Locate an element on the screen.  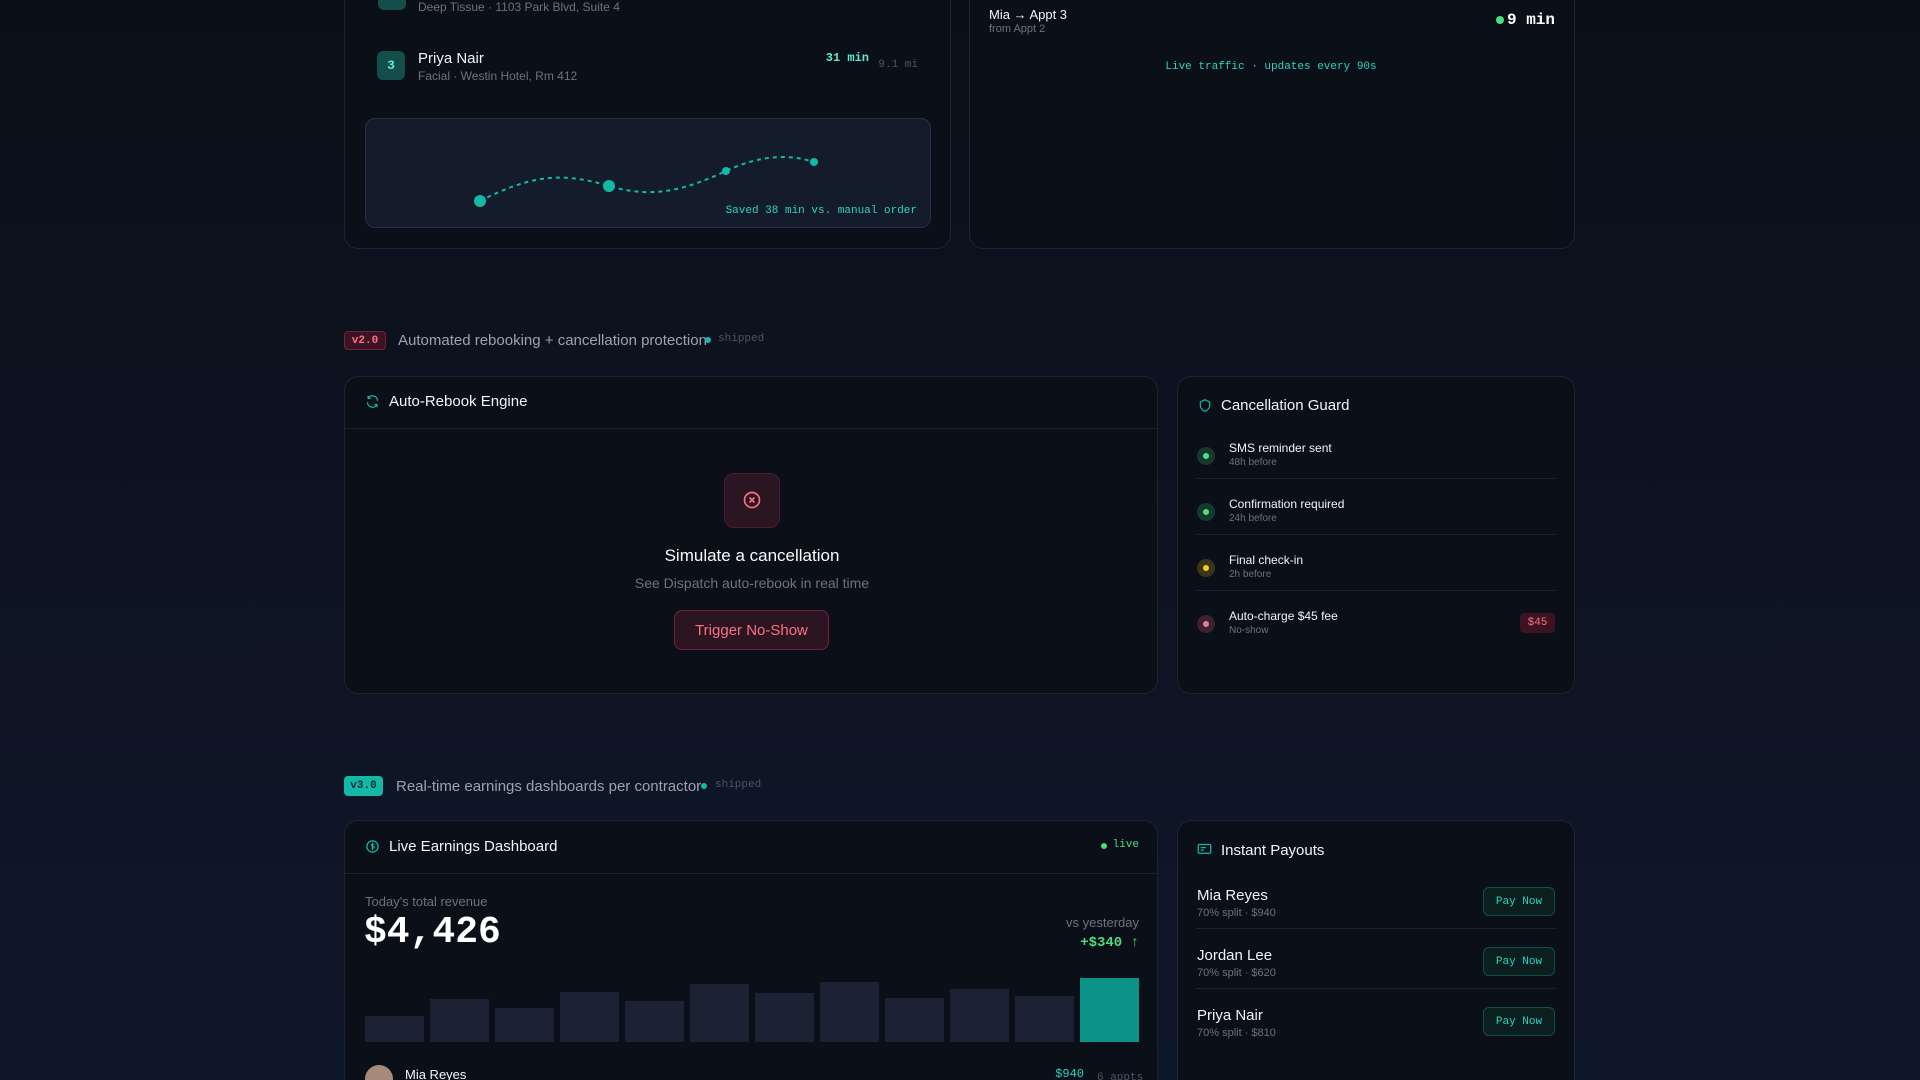
version-badge: v3.0 is located at coordinates (363, 786).